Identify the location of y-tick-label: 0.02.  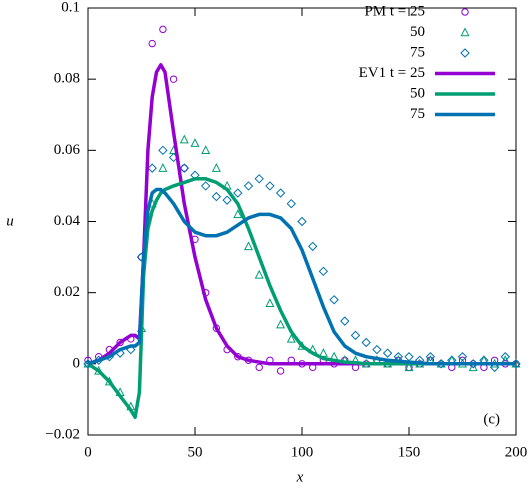
(67, 292).